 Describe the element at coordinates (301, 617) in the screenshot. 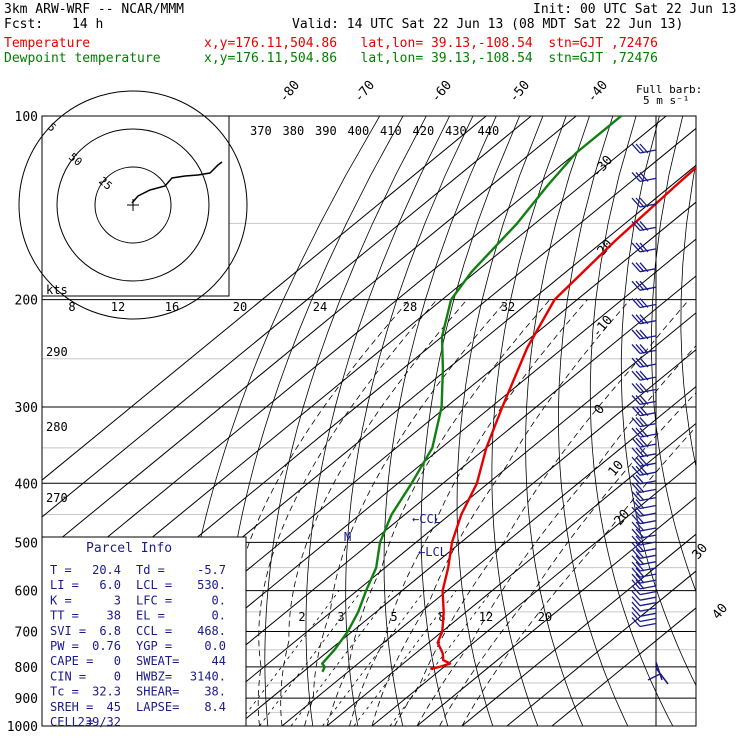

I see `mixing-ratio-label: 2` at that location.